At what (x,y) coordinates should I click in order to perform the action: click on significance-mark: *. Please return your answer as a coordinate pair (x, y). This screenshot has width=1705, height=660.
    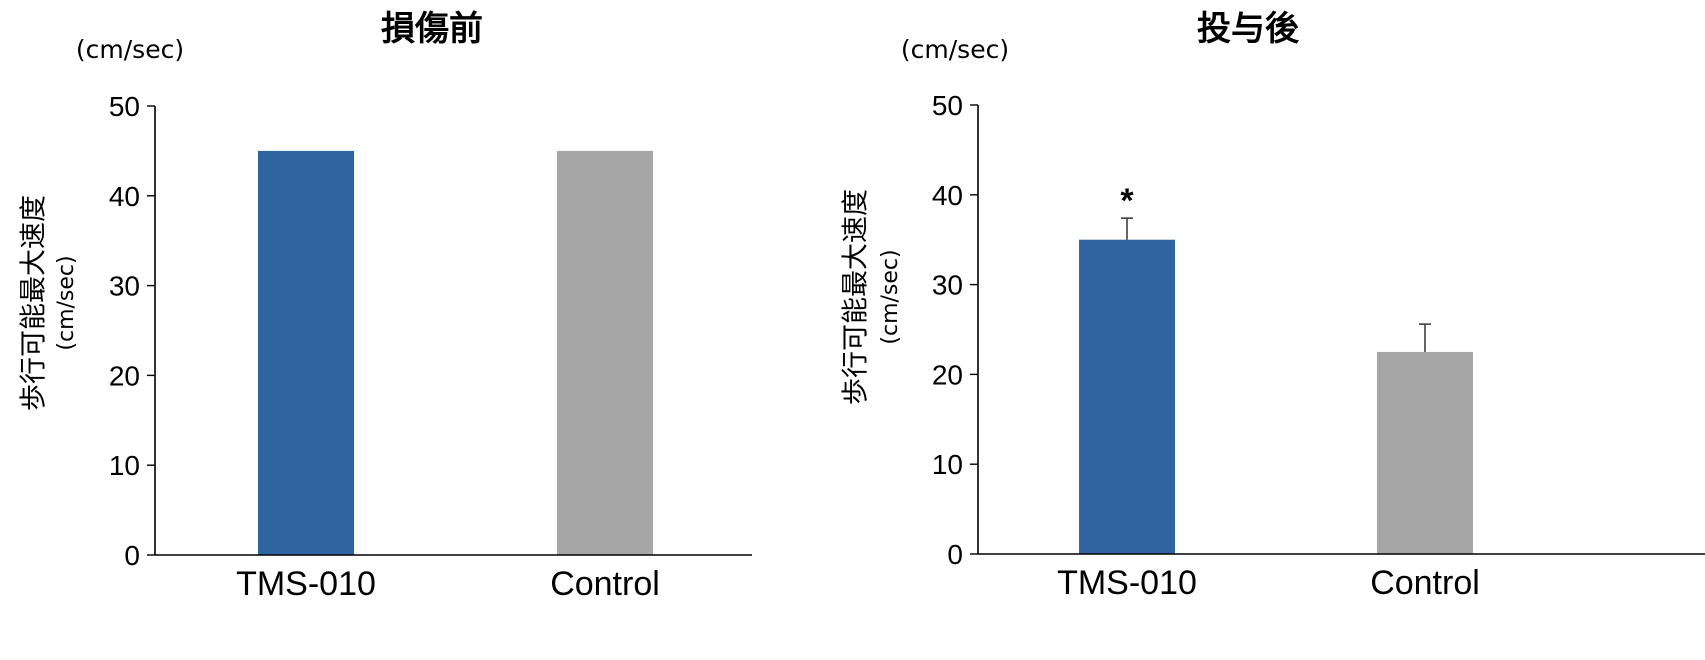
    Looking at the image, I should click on (1127, 201).